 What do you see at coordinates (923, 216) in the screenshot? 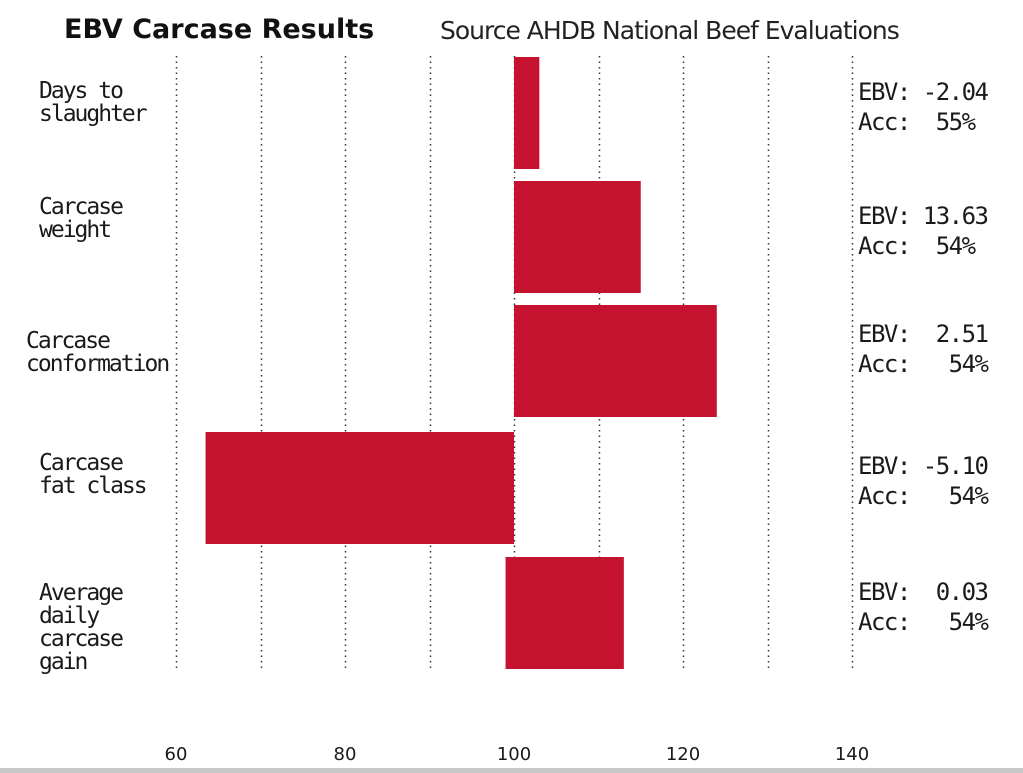
I see `ebv-value-carcase-weight: EBV: 13.63` at bounding box center [923, 216].